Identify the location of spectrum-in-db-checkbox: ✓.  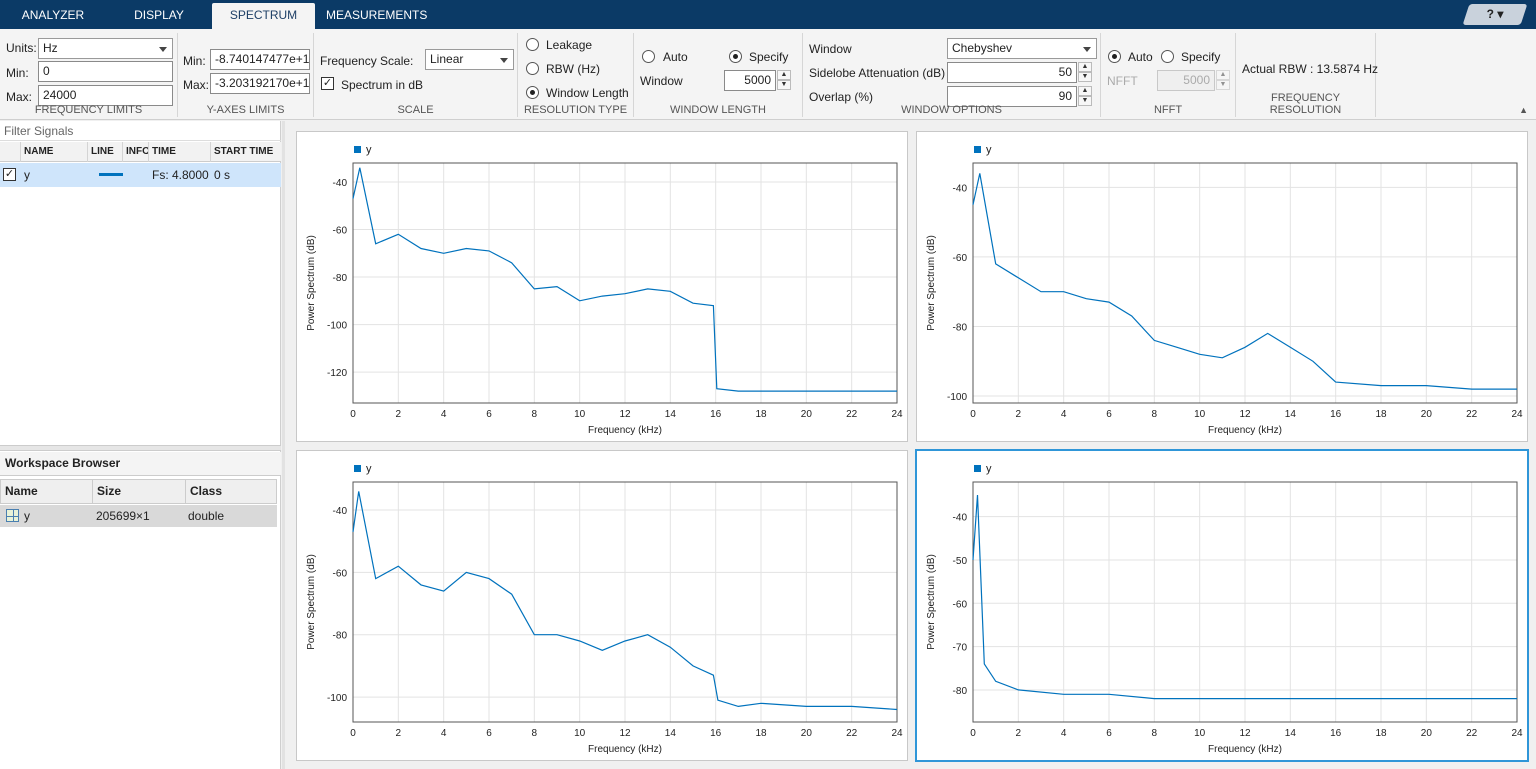
(327, 83).